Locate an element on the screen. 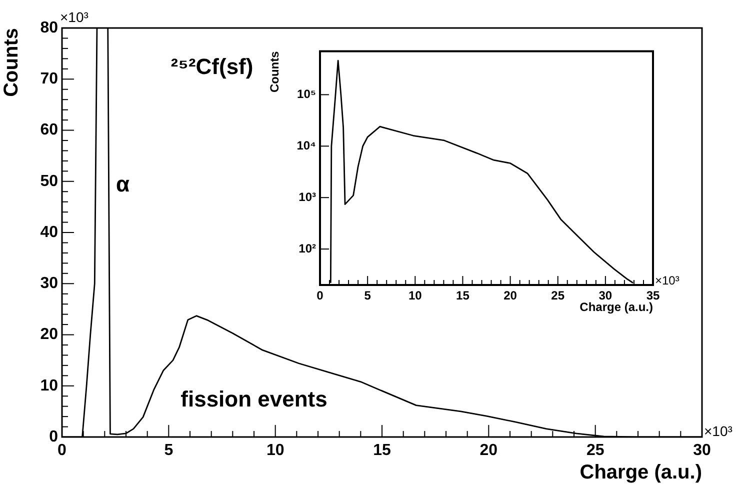 The height and width of the screenshot is (485, 740). y-tick-label: 10² is located at coordinates (307, 248).